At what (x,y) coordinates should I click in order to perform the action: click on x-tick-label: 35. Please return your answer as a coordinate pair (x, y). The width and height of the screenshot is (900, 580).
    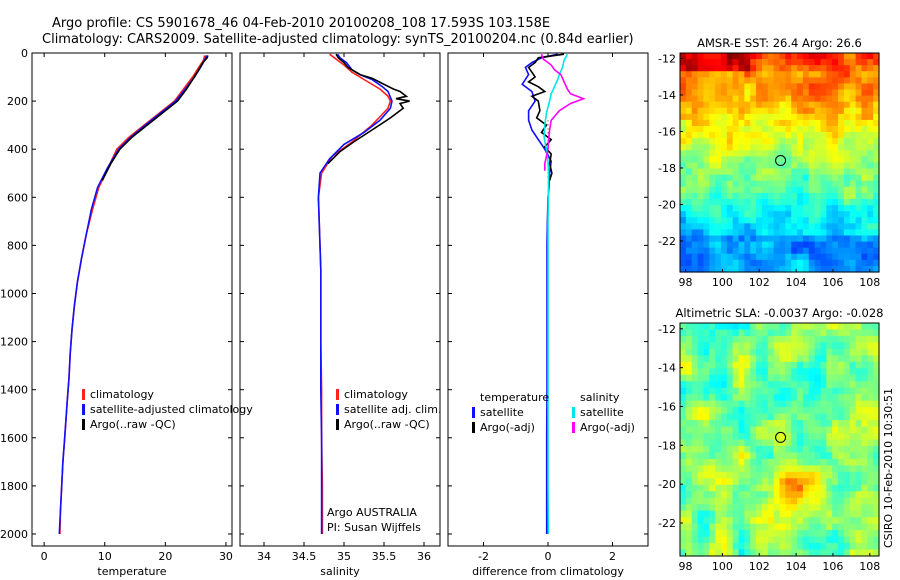
    Looking at the image, I should click on (344, 556).